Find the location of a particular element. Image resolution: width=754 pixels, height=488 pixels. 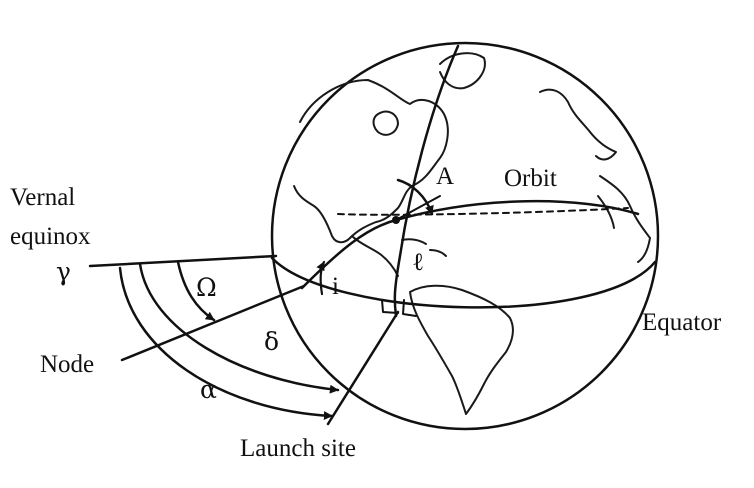

alpha-arc is located at coordinates (226, 343).